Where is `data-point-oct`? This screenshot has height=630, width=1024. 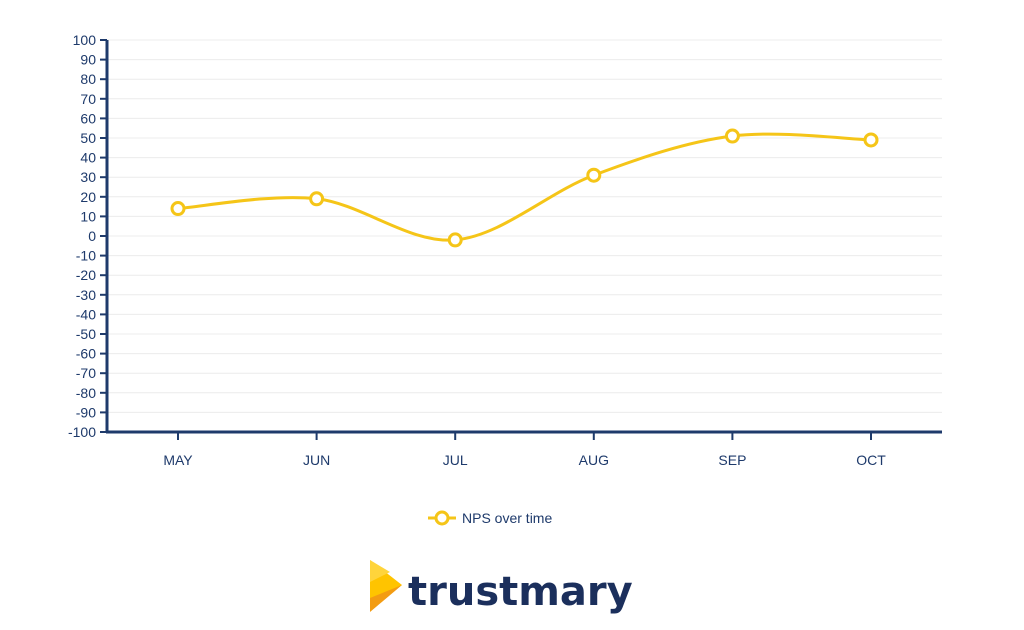 data-point-oct is located at coordinates (871, 140).